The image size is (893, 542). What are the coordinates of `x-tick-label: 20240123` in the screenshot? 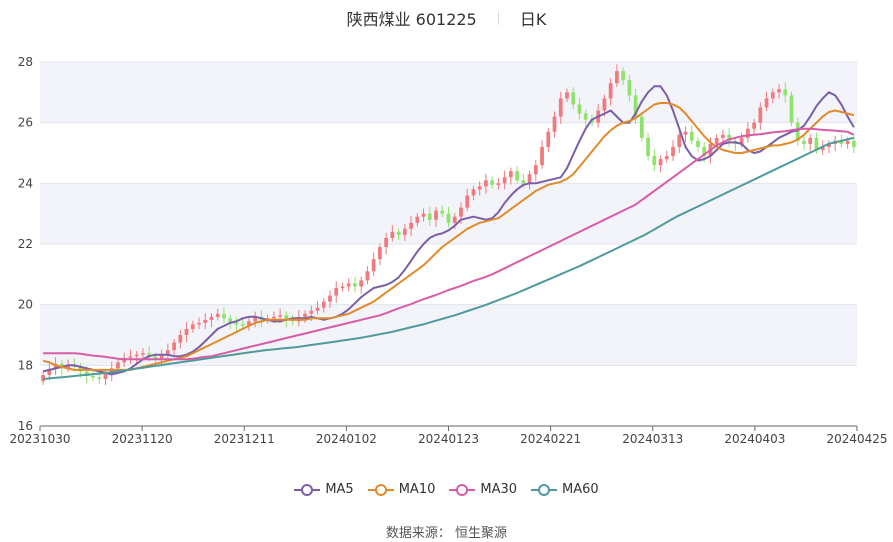 It's located at (448, 439).